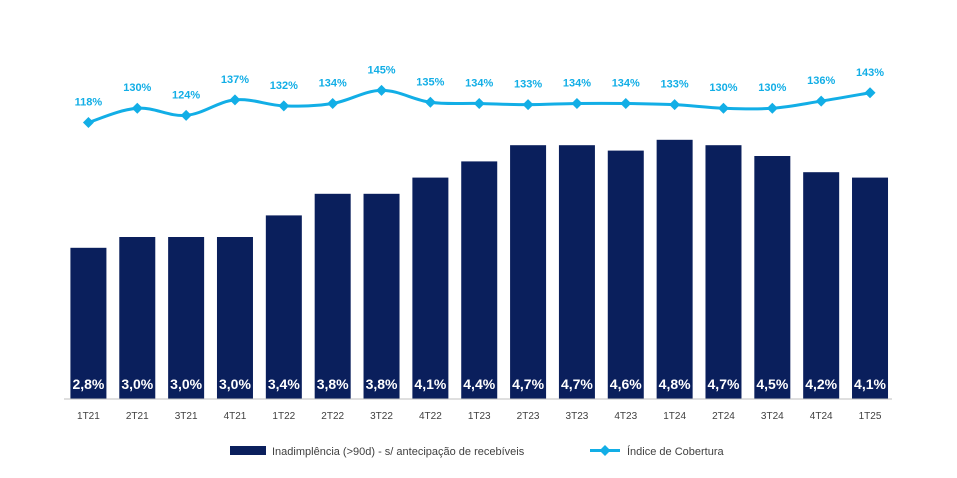 The width and height of the screenshot is (957, 478). What do you see at coordinates (186, 95) in the screenshot?
I see `line-data-label: 124%` at bounding box center [186, 95].